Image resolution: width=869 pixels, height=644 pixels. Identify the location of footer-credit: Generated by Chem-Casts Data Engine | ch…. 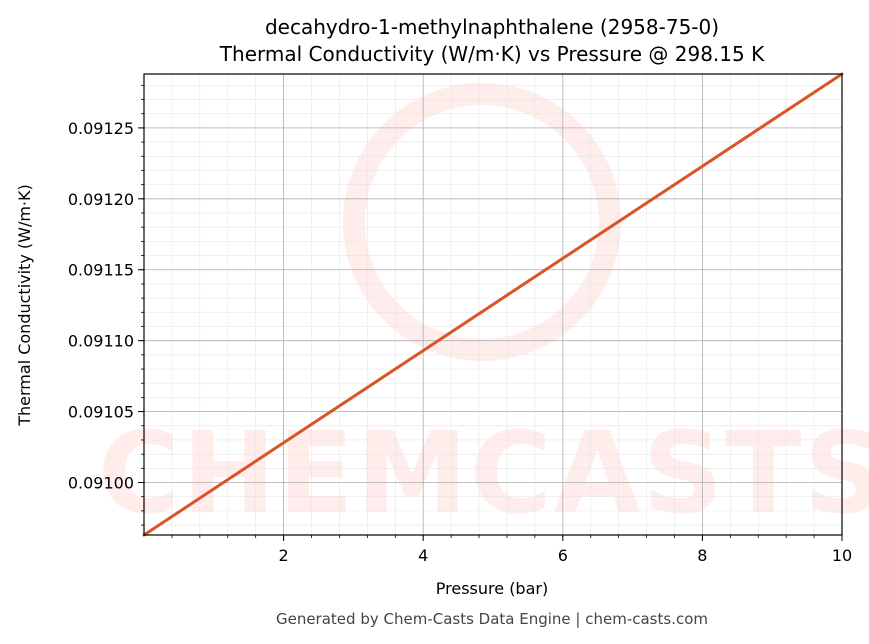
(492, 619).